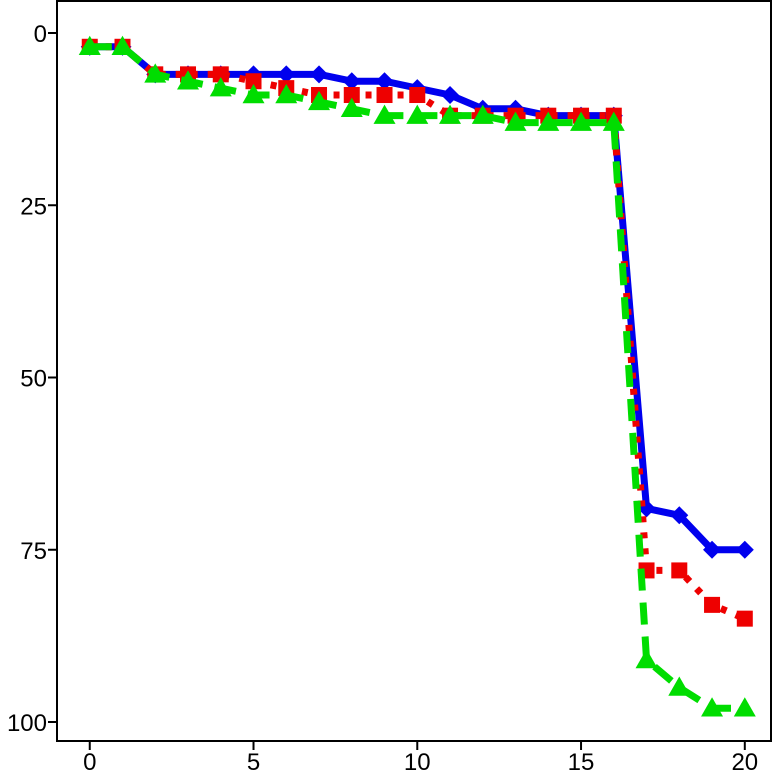  I want to click on y-tick-label: 50, so click(33, 379).